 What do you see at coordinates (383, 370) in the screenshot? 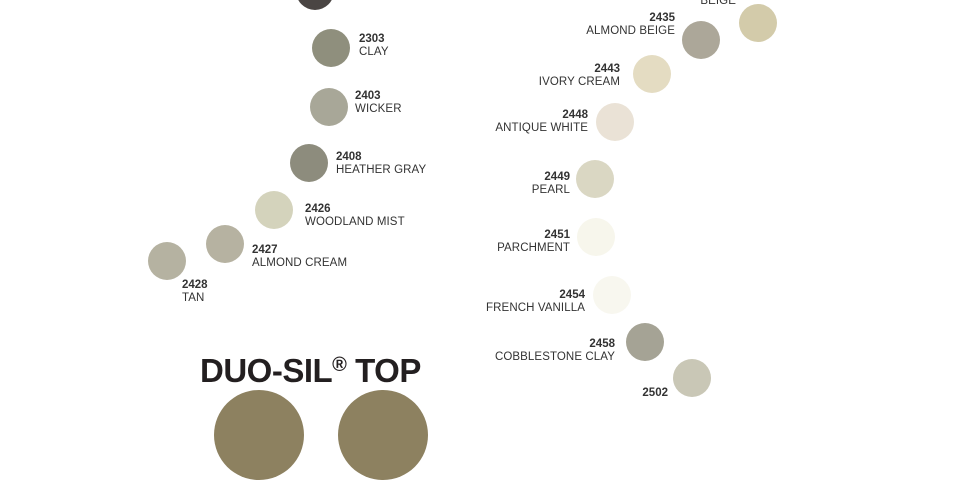
I see `title-suffix: TOP` at bounding box center [383, 370].